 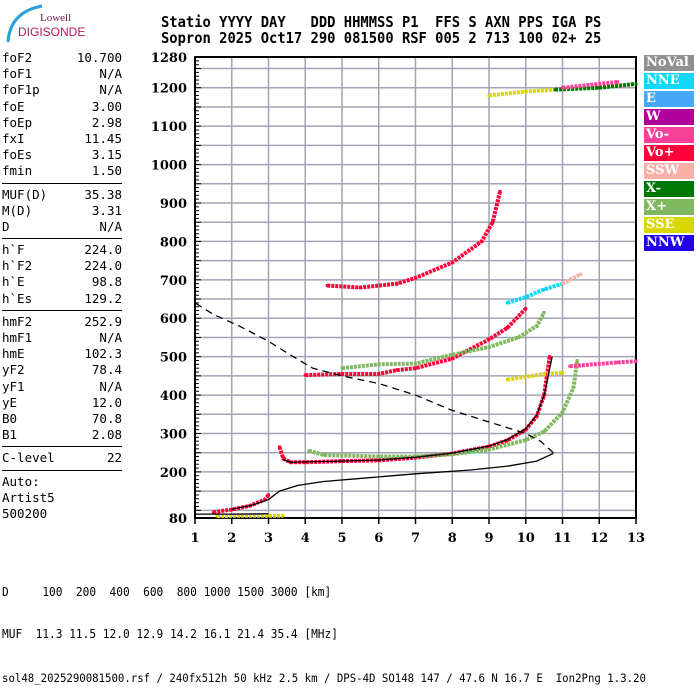 I want to click on x-tick-label: 10, so click(x=526, y=538).